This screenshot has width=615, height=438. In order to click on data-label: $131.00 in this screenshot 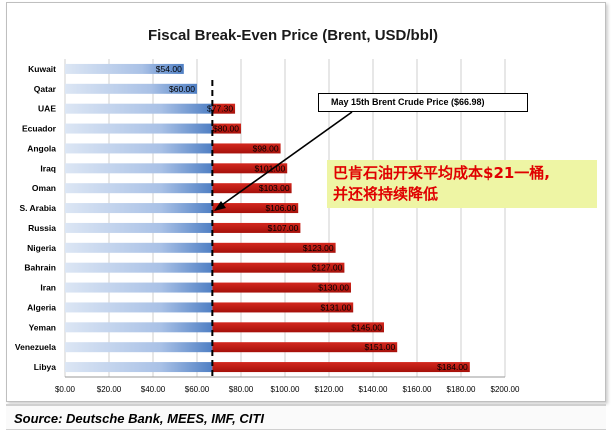, I will do `click(335, 307)`.